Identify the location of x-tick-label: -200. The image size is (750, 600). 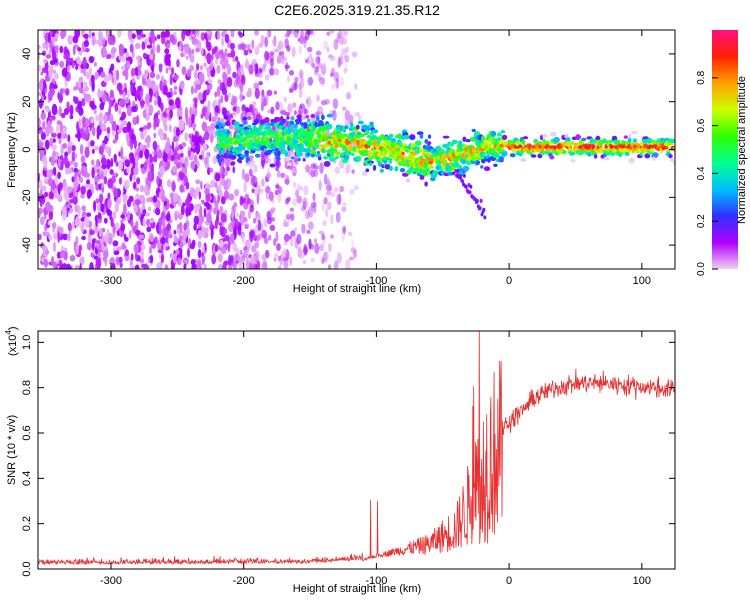
(244, 581).